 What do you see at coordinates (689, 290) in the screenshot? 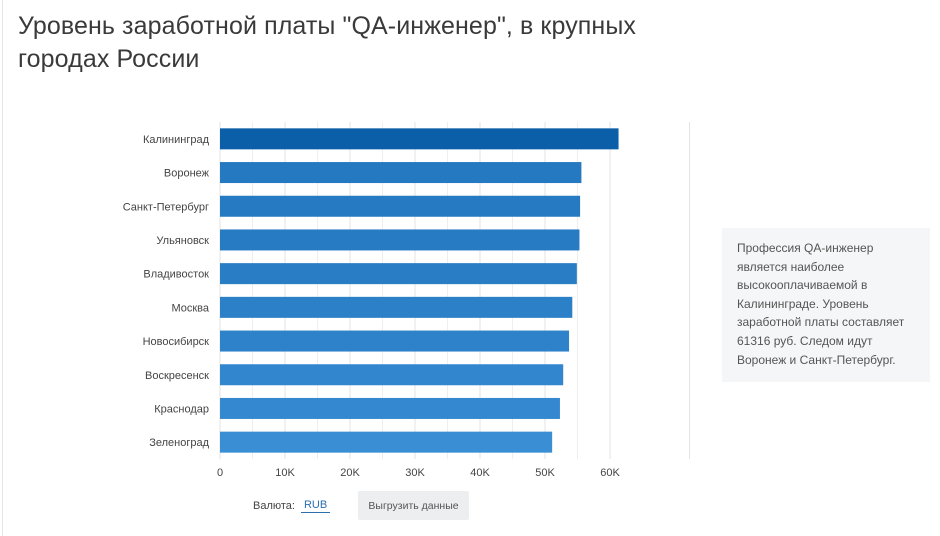
I see `panel-divider` at bounding box center [689, 290].